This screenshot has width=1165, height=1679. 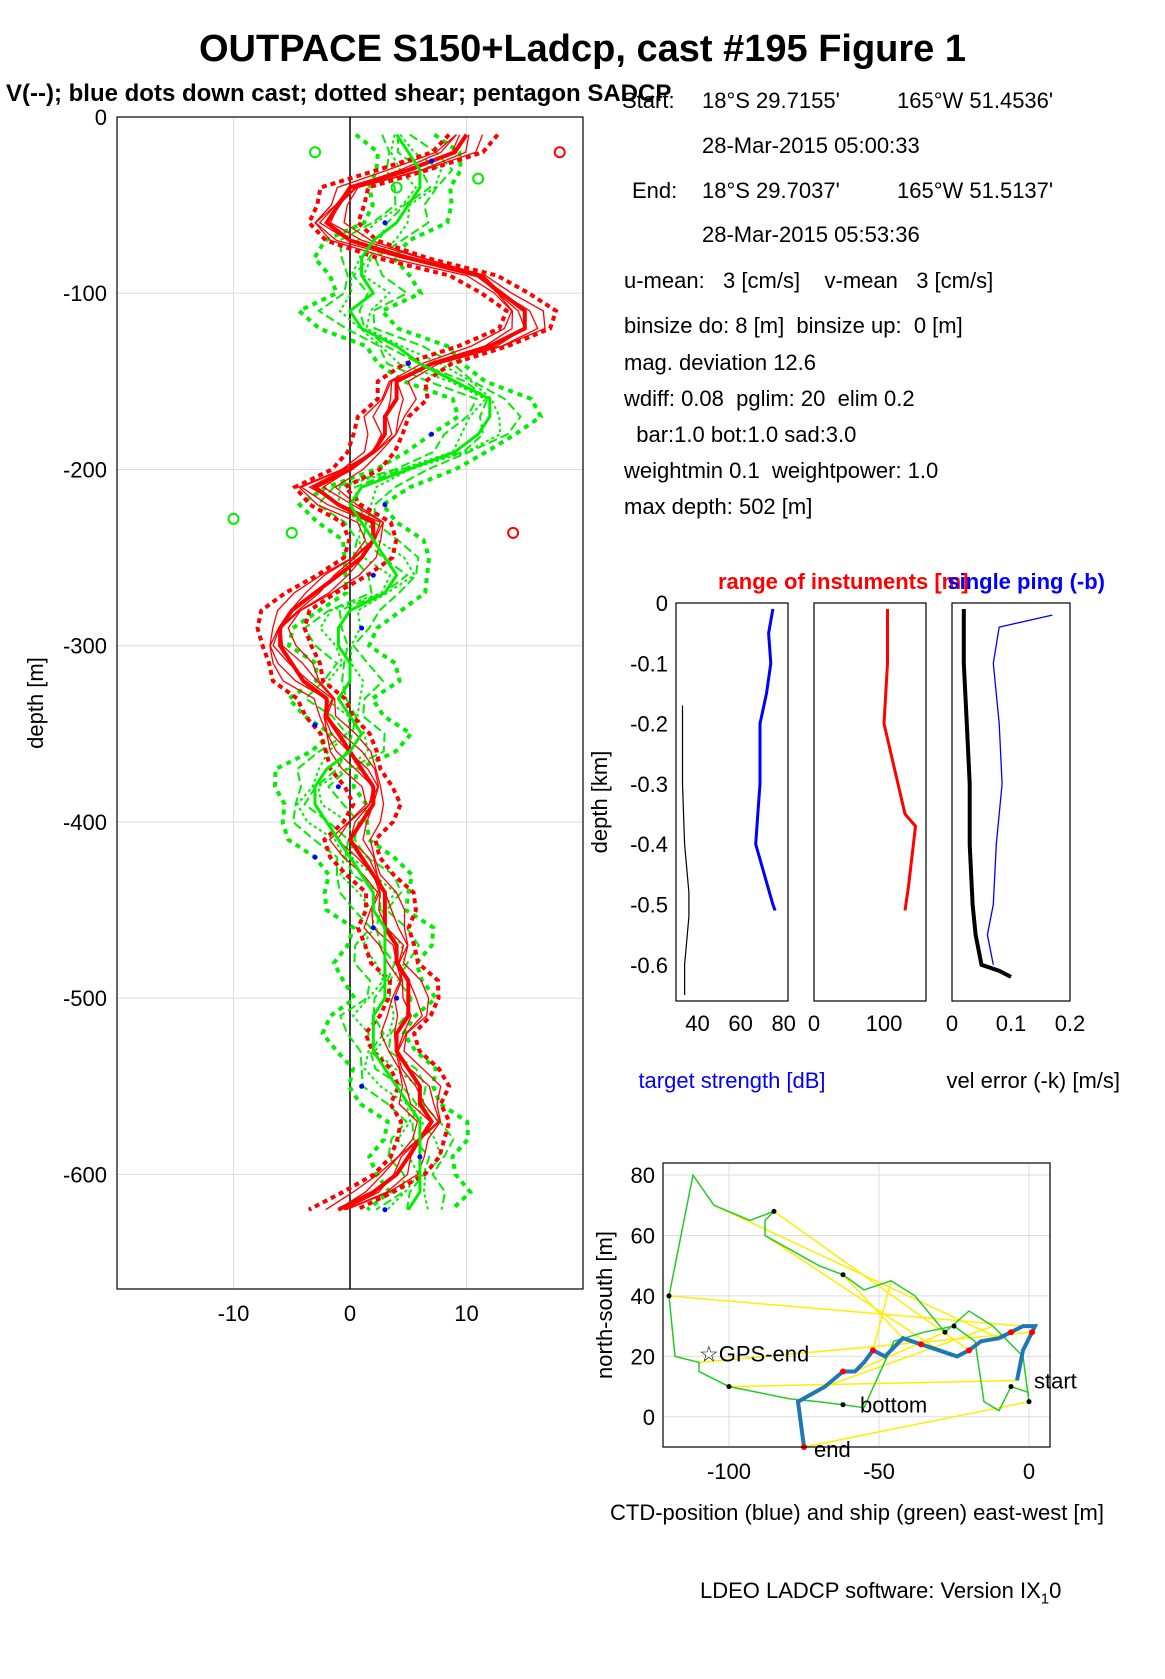 I want to click on range-axes: 0 100 range of instuments [m], so click(x=843, y=802).